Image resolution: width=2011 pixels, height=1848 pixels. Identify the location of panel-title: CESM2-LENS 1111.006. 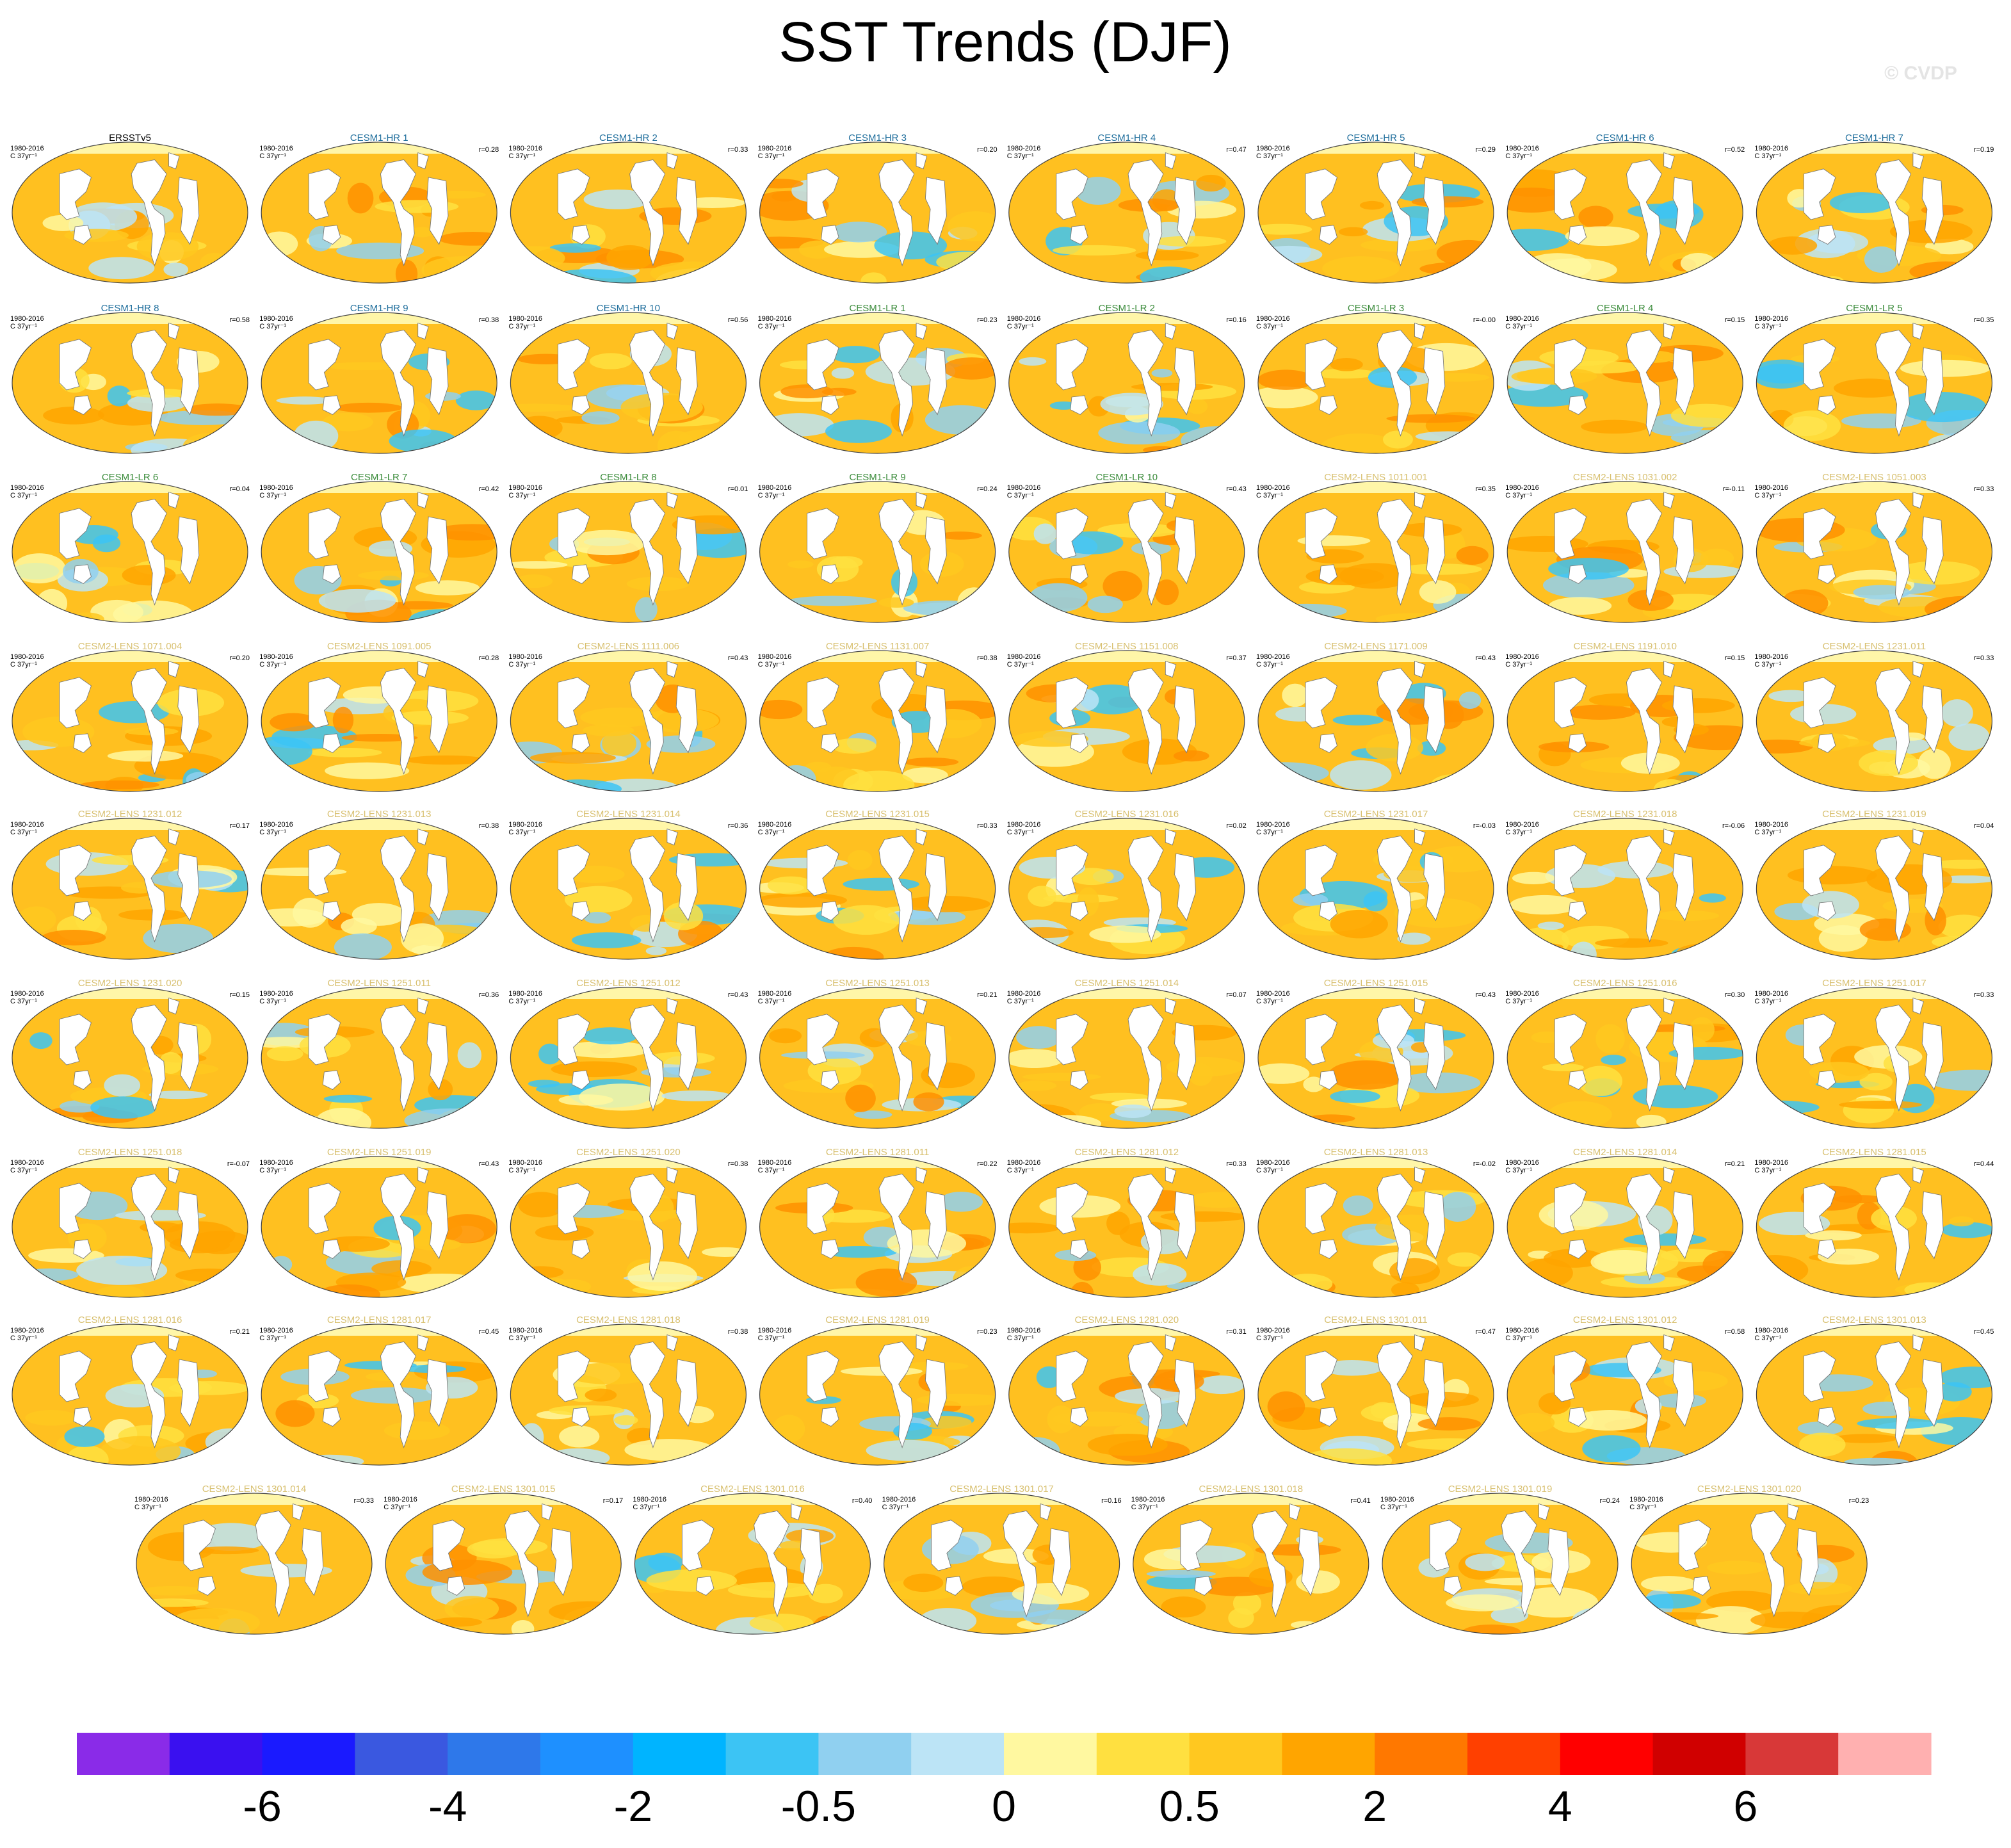
(628, 647).